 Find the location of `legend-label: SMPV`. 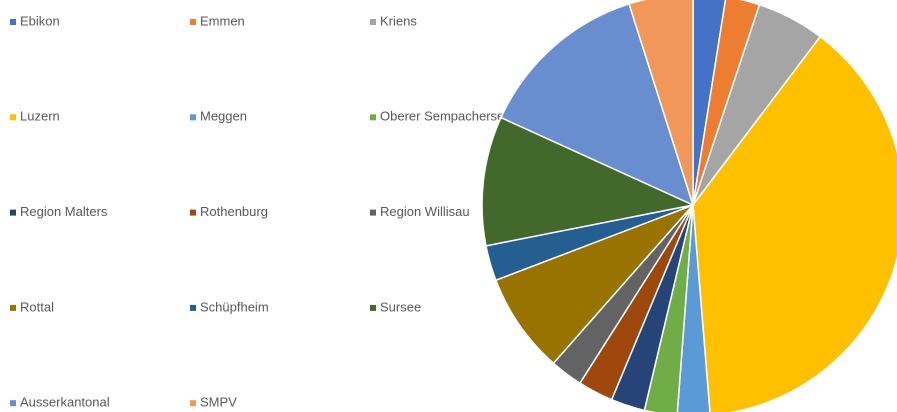

legend-label: SMPV is located at coordinates (218, 402).